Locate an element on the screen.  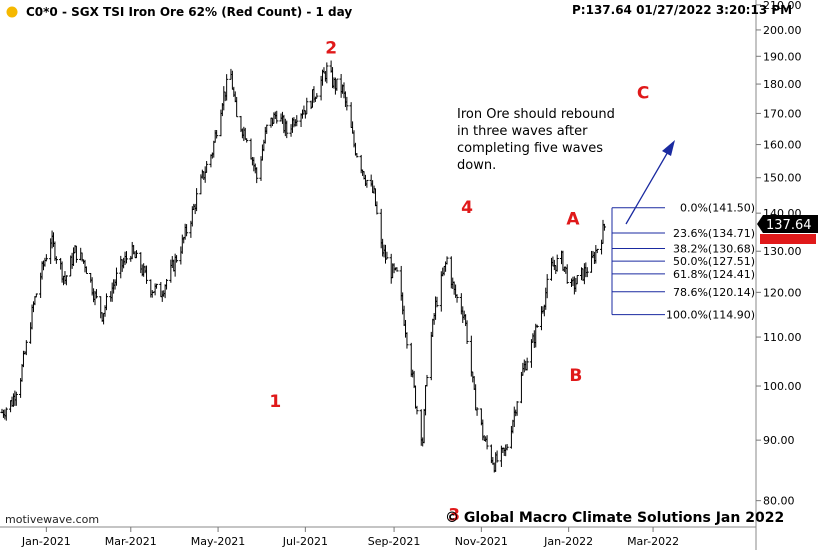
y-tick-label: 190.00 is located at coordinates (782, 56).